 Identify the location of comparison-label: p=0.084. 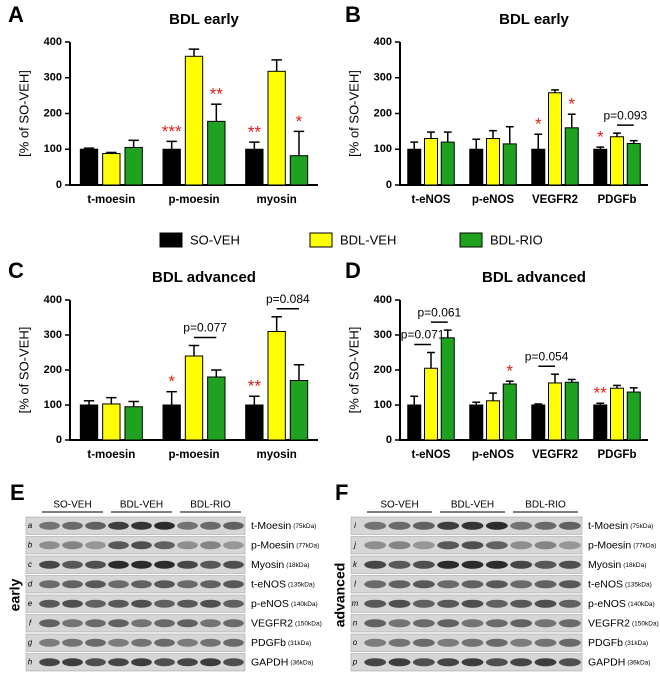
(288, 299).